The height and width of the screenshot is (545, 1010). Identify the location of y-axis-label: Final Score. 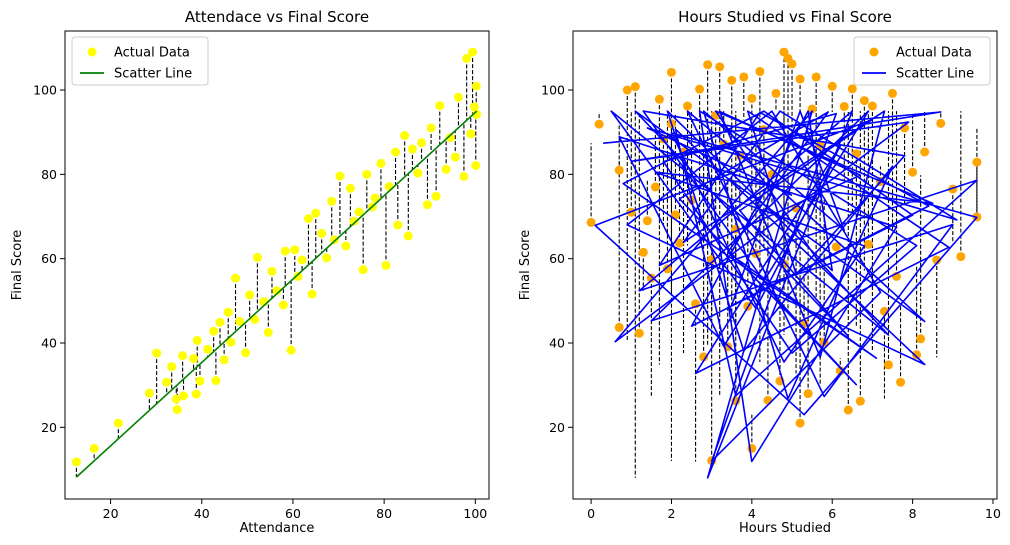
(525, 265).